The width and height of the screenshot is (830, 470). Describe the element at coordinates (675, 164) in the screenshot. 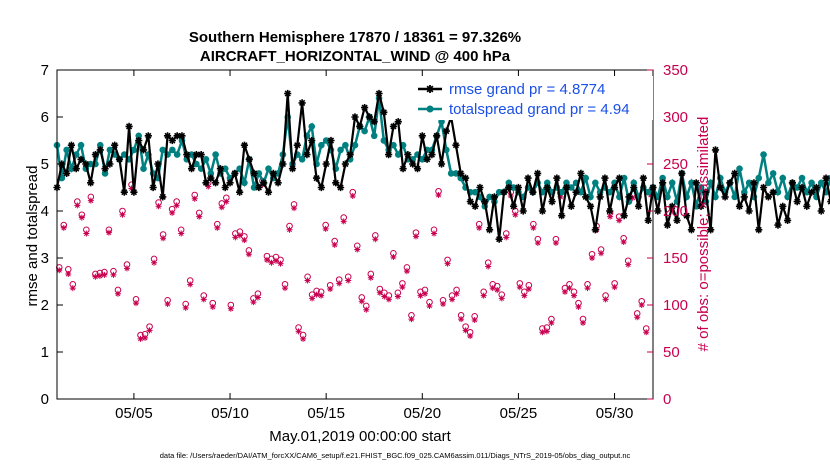

I see `y-right-tick-label: 250` at that location.